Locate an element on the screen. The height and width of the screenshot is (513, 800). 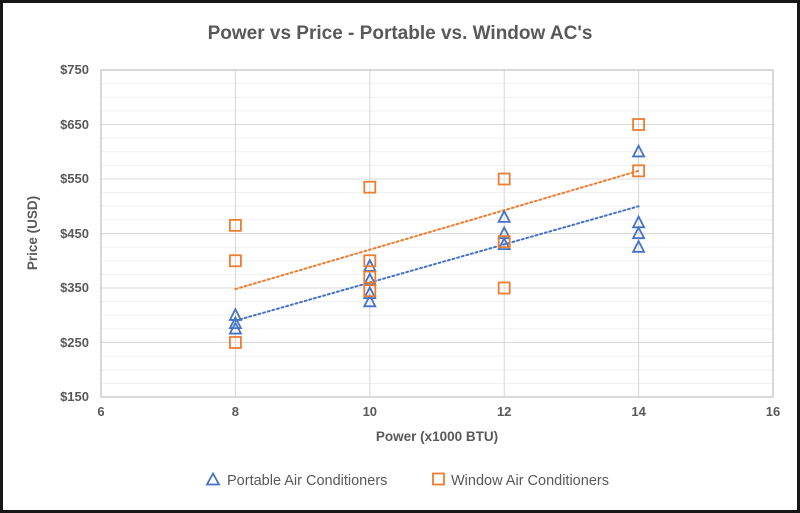
y-axis-tick-labels: $150 $250 $350 $450 $550 $650 $750 is located at coordinates (74, 233).